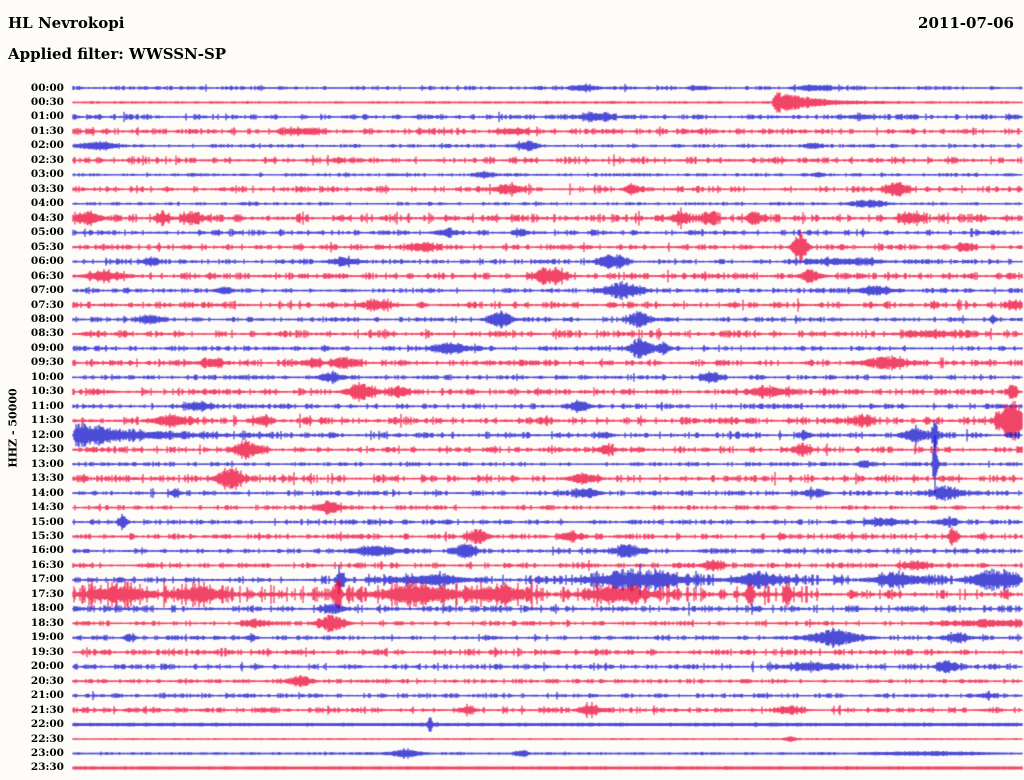  What do you see at coordinates (47, 101) in the screenshot?
I see `time-label: 00:30` at bounding box center [47, 101].